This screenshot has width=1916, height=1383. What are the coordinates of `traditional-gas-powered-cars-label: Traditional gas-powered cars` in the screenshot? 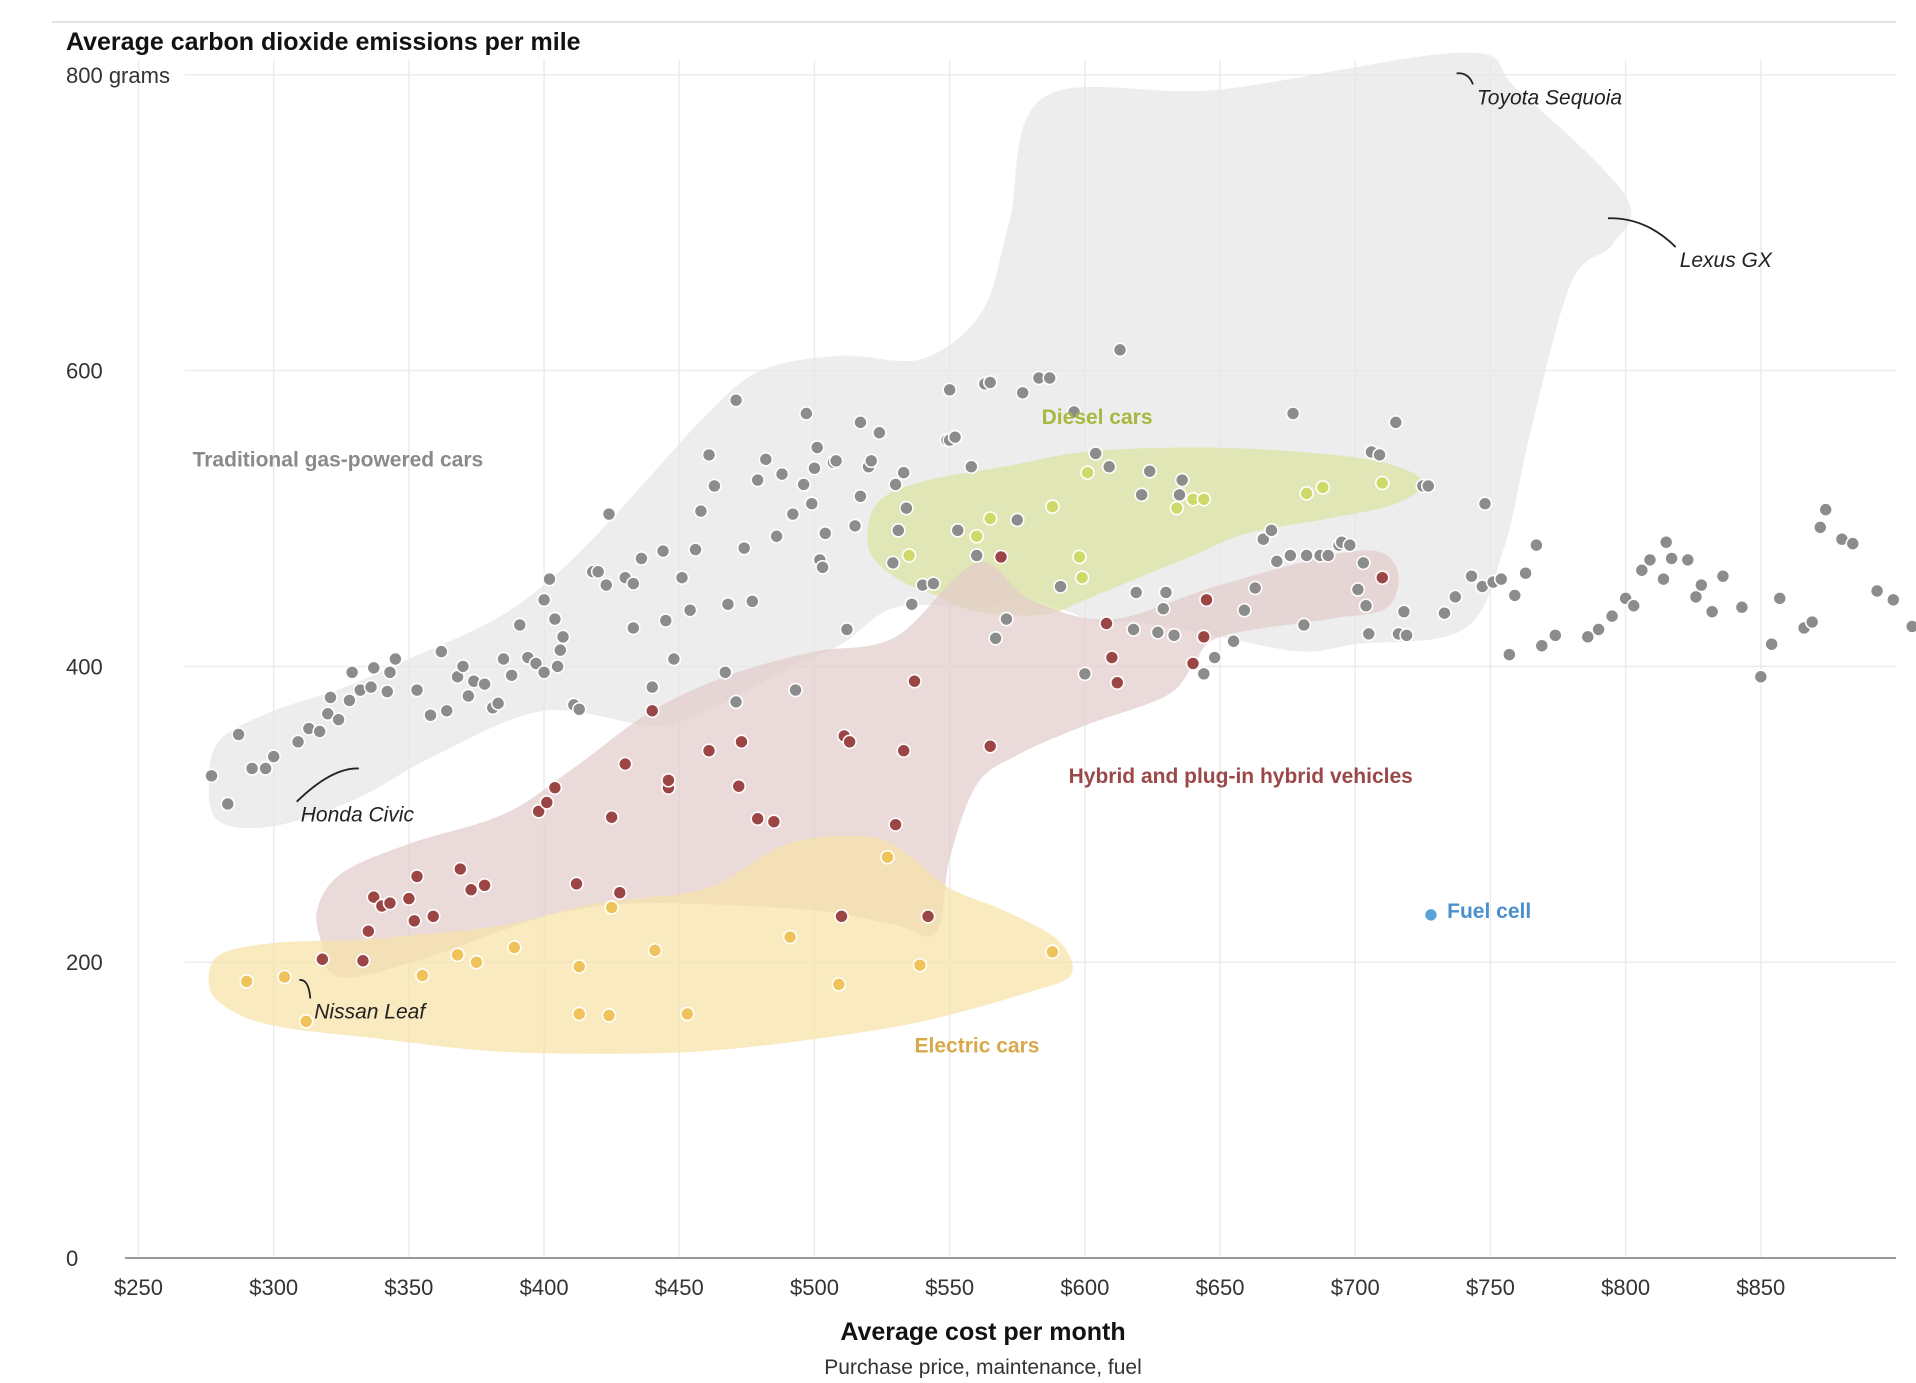 It's located at (338, 460).